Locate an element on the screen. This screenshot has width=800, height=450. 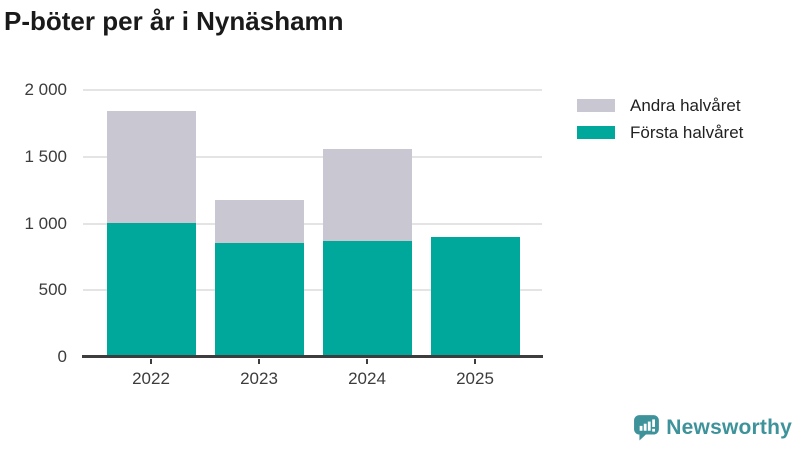
x-axis-label-2022: 2022 is located at coordinates (151, 378).